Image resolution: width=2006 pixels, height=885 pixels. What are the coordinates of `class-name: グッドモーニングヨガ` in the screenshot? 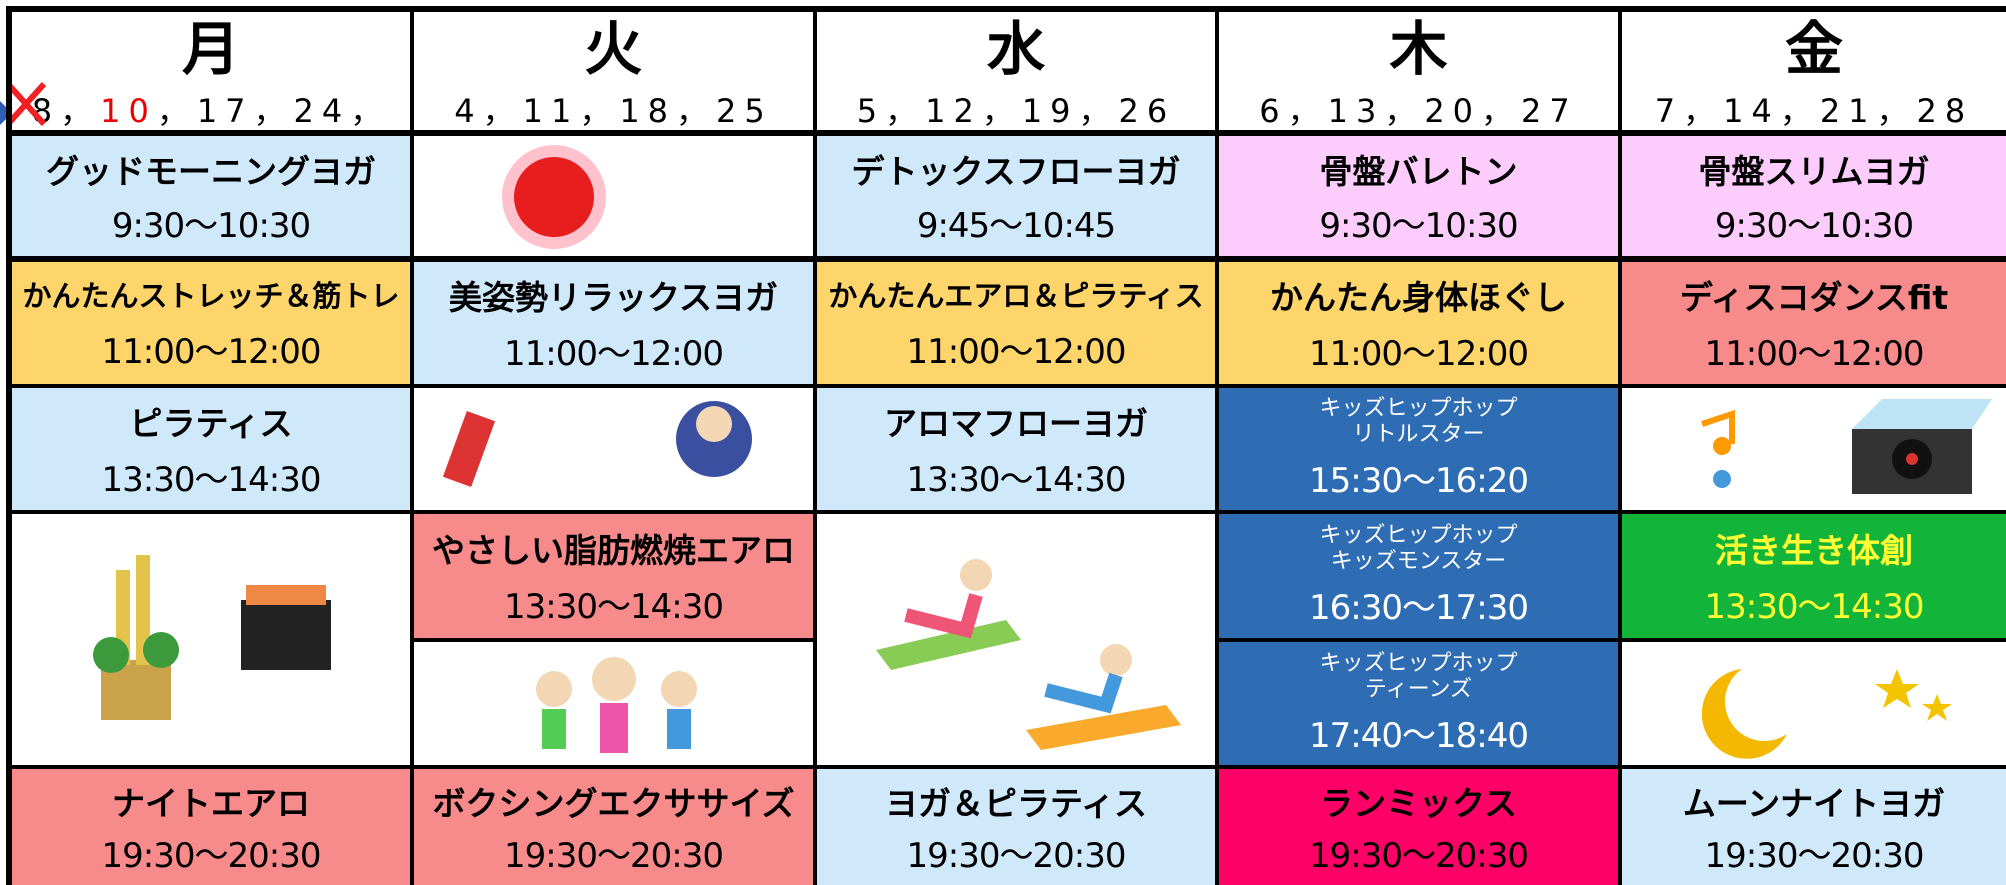 It's located at (211, 171).